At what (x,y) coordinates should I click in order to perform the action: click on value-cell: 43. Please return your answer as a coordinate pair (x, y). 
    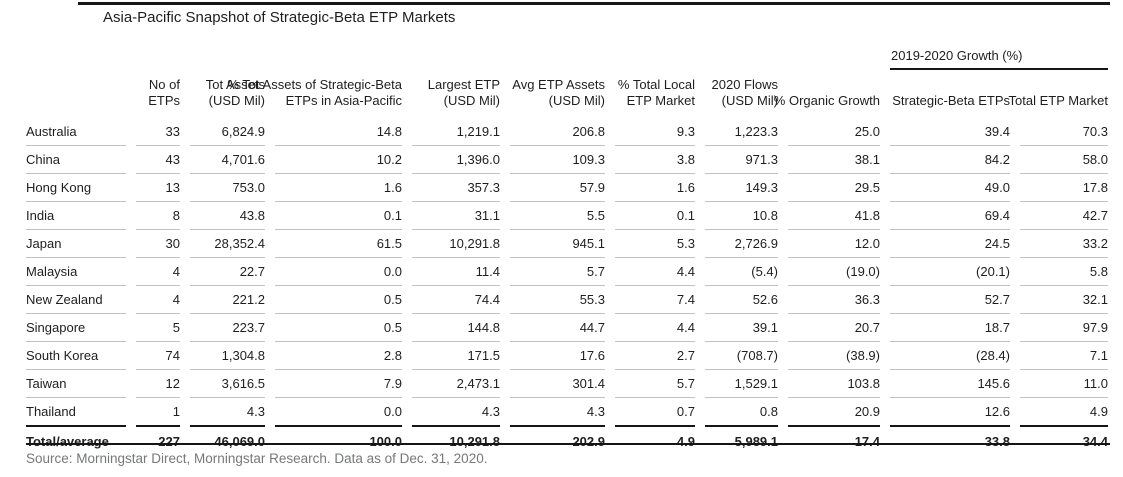
    Looking at the image, I should click on (158, 160).